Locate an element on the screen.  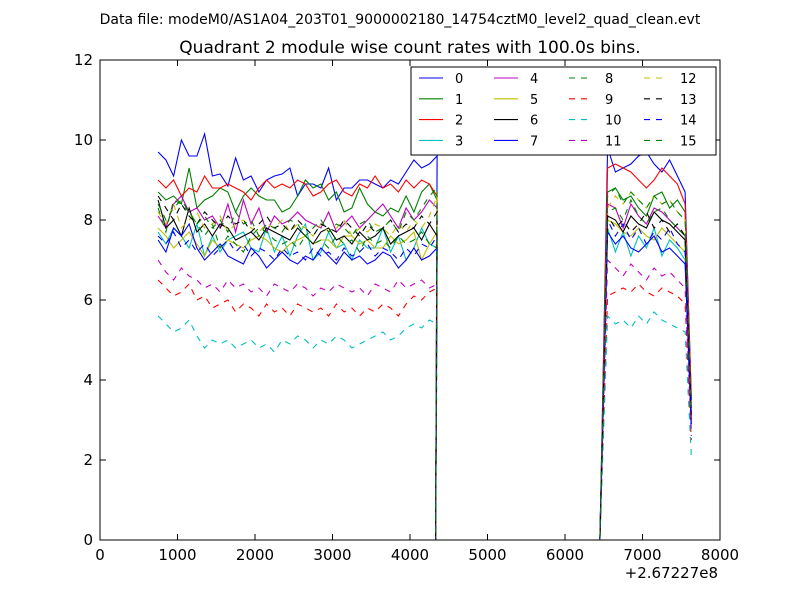
legend-label-1: 1 is located at coordinates (459, 100).